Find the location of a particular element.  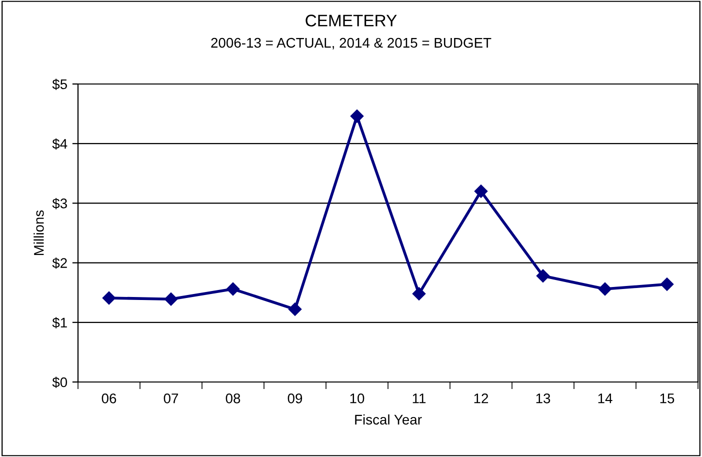

x-tick-label: 13 is located at coordinates (543, 398).